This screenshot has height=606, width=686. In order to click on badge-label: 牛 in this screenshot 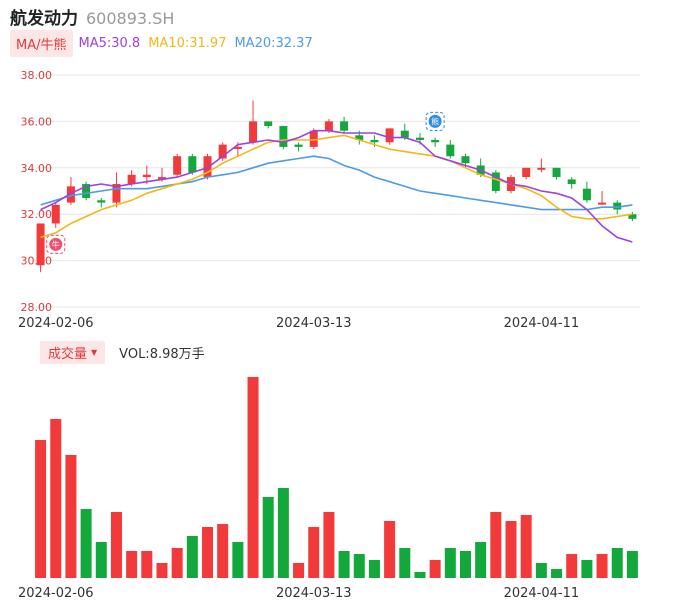, I will do `click(56, 244)`.